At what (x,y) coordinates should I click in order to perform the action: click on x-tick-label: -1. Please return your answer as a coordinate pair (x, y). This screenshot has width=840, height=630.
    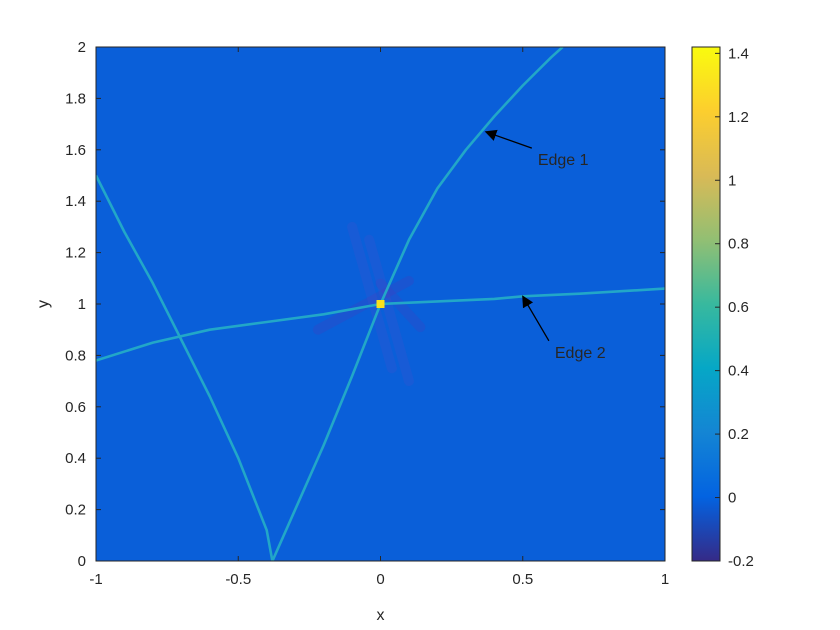
    Looking at the image, I should click on (95, 579).